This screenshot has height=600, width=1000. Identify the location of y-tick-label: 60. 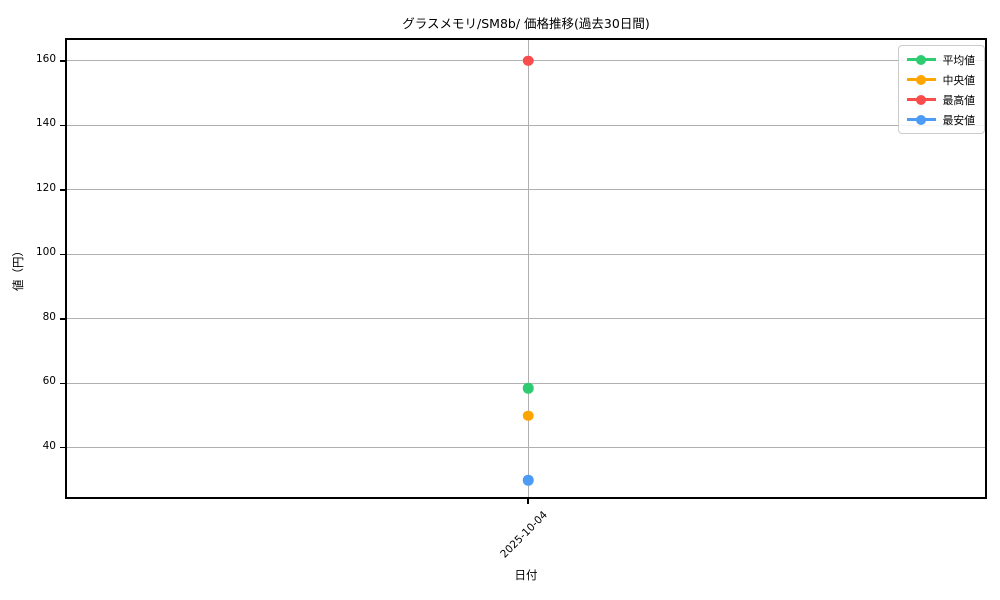
(49, 381).